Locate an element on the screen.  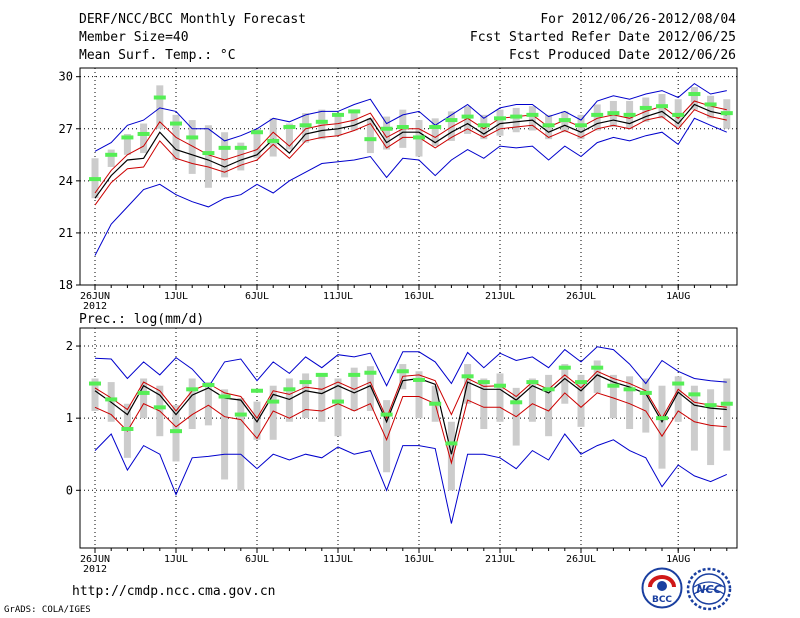
prec-xtick-label: 11JUL is located at coordinates (338, 559).